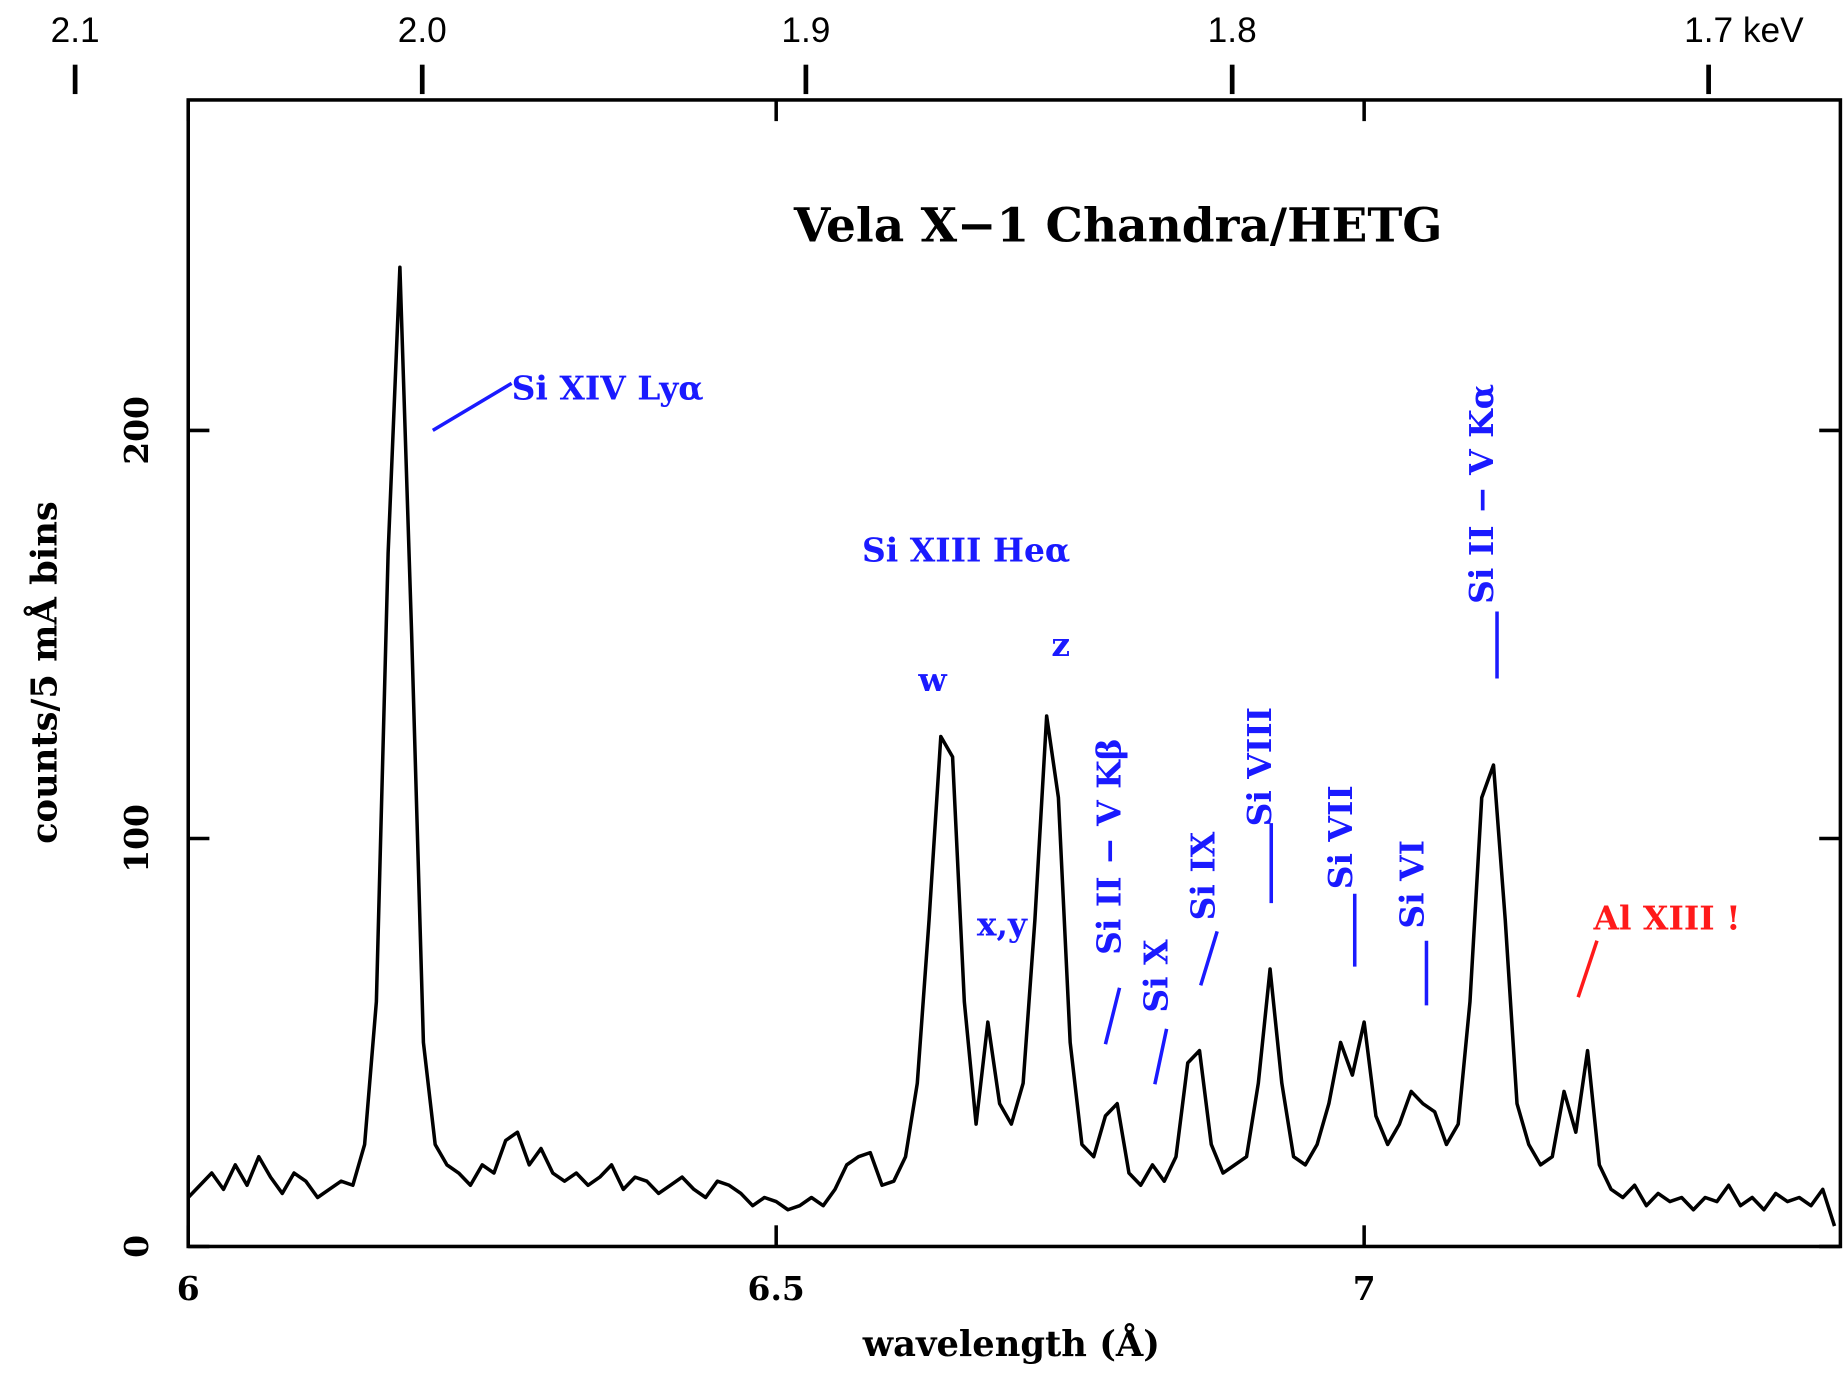 Image resolution: width=1844 pixels, height=1377 pixels. I want to click on chart-title: Vela X−1 Chandra/HETG, so click(1118, 225).